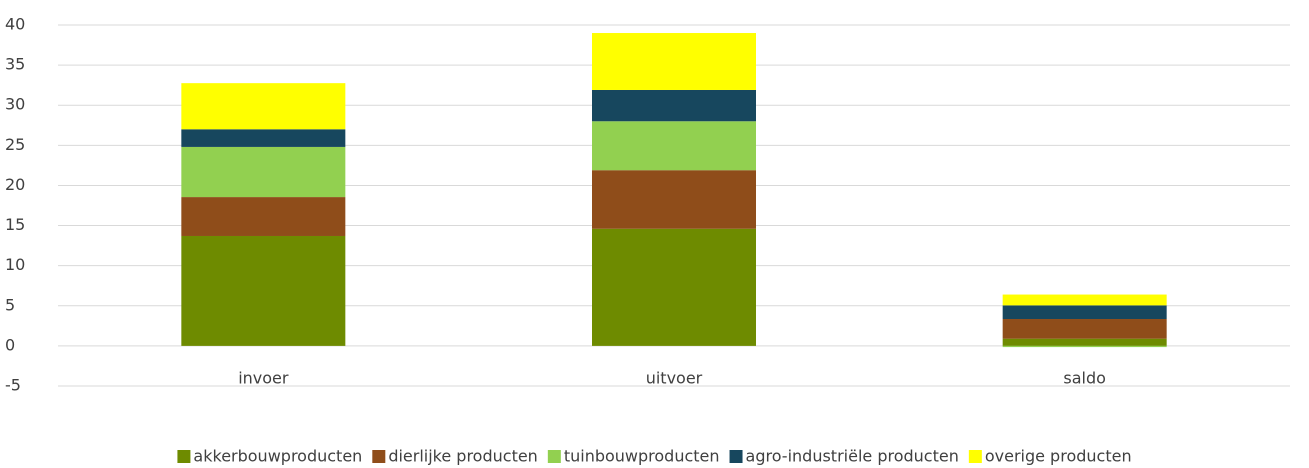  Describe the element at coordinates (1058, 456) in the screenshot. I see `legend-label: overige producten` at that location.